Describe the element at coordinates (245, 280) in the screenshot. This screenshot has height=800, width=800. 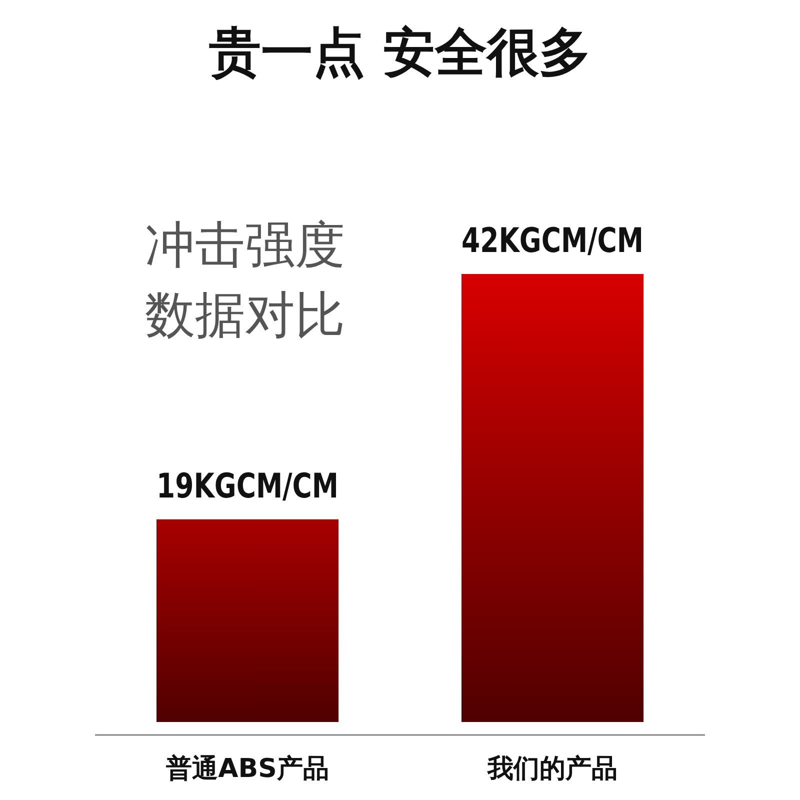
I see `chart-subtitle: 冲击强度数据对比` at that location.